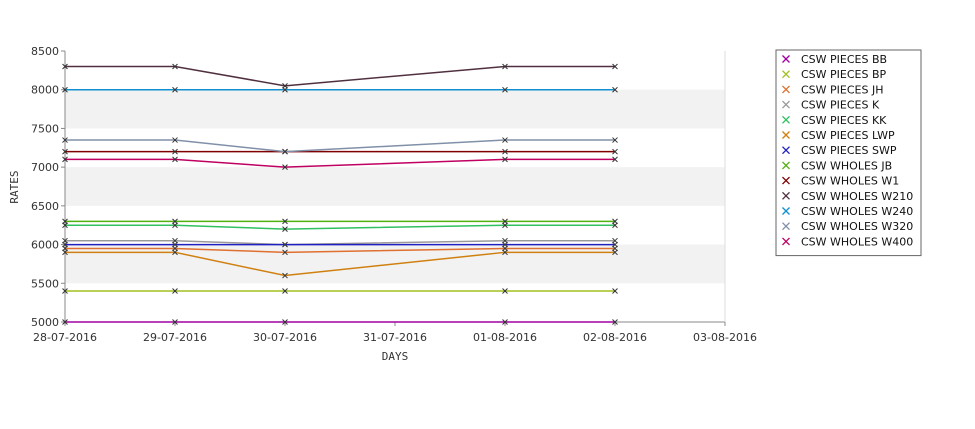 The image size is (975, 429). I want to click on legend-label: CSW PIECES BP, so click(844, 74).